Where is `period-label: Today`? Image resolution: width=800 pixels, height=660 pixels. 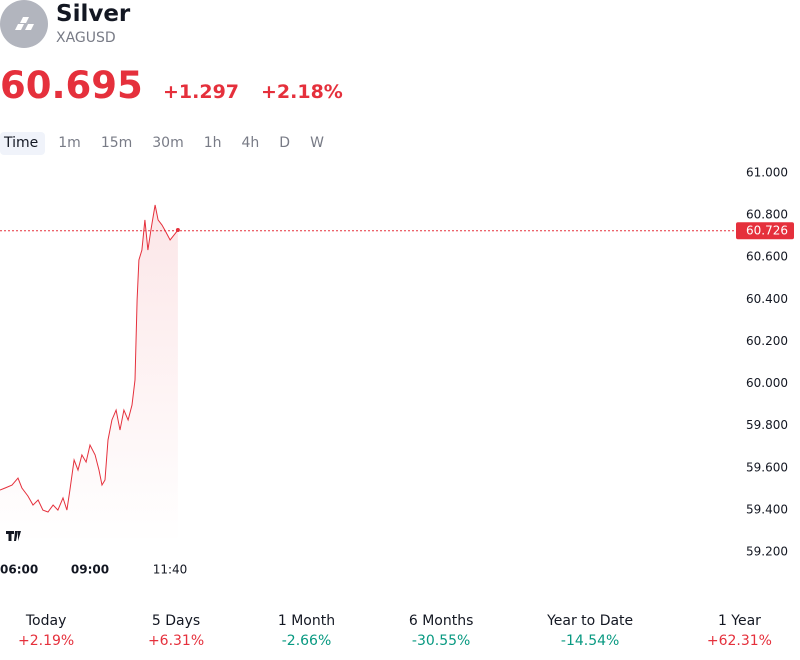
period-label: Today is located at coordinates (46, 621).